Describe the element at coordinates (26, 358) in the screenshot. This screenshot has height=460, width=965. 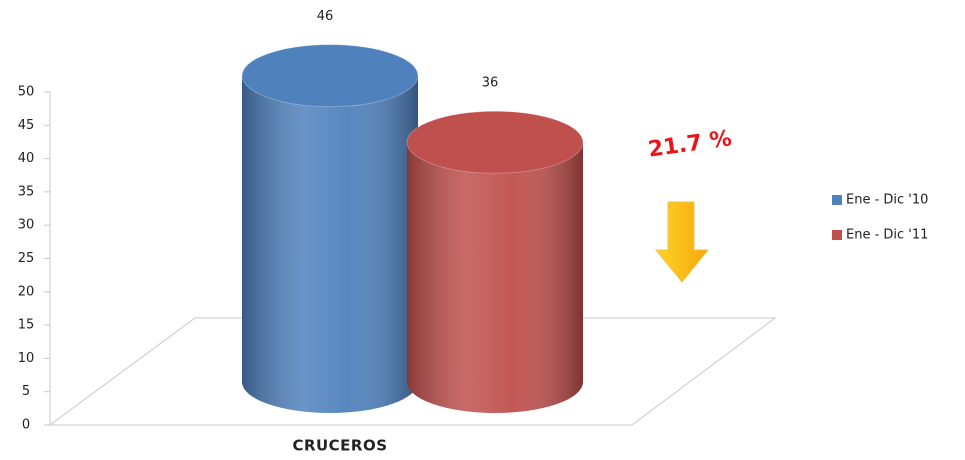
I see `y-tick-label: 10` at that location.